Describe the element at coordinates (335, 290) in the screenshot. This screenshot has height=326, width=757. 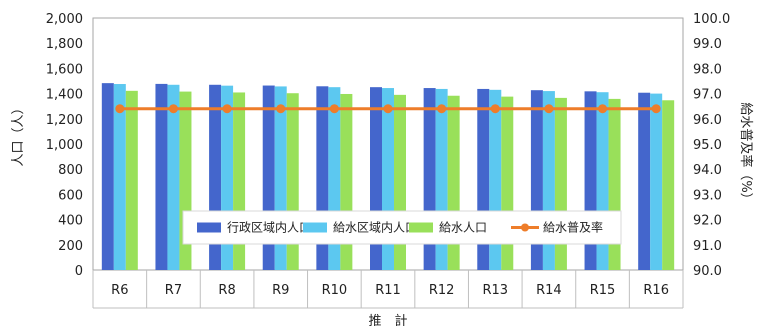
I see `x-category-label: R10` at that location.